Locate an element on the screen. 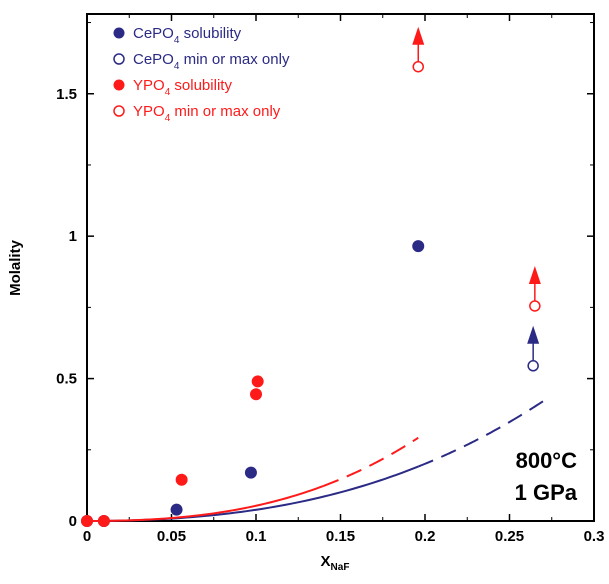 The height and width of the screenshot is (584, 609). x-tick-label: 0.1 is located at coordinates (256, 536).